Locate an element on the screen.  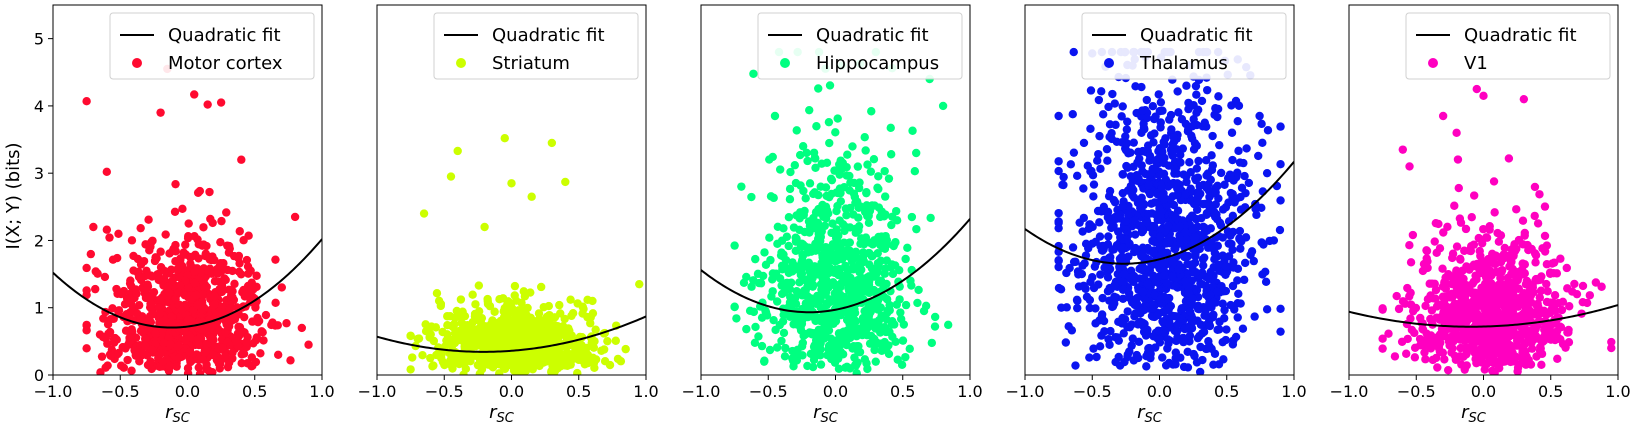
x-axis-label: rSC is located at coordinates (1474, 414).